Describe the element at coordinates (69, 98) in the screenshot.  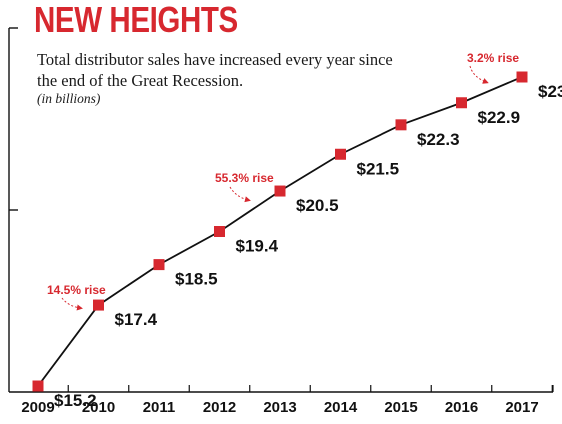
I see `unit-note: (in billions)` at that location.